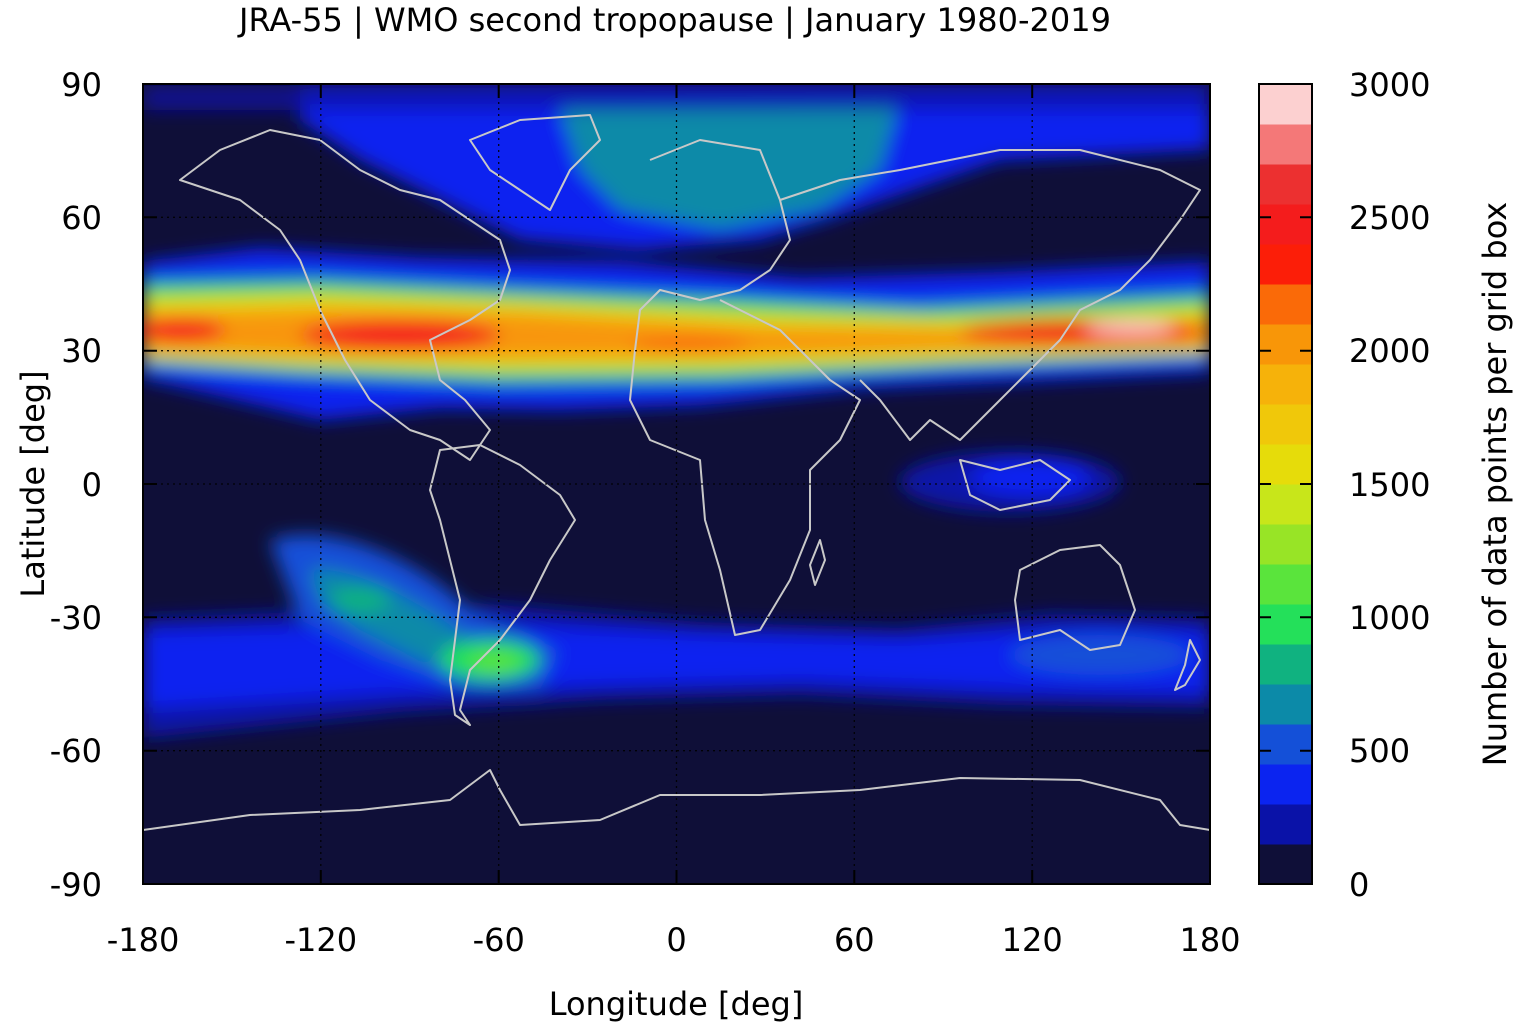  What do you see at coordinates (1389, 218) in the screenshot?
I see `colorbar-tick-label: 2500` at bounding box center [1389, 218].